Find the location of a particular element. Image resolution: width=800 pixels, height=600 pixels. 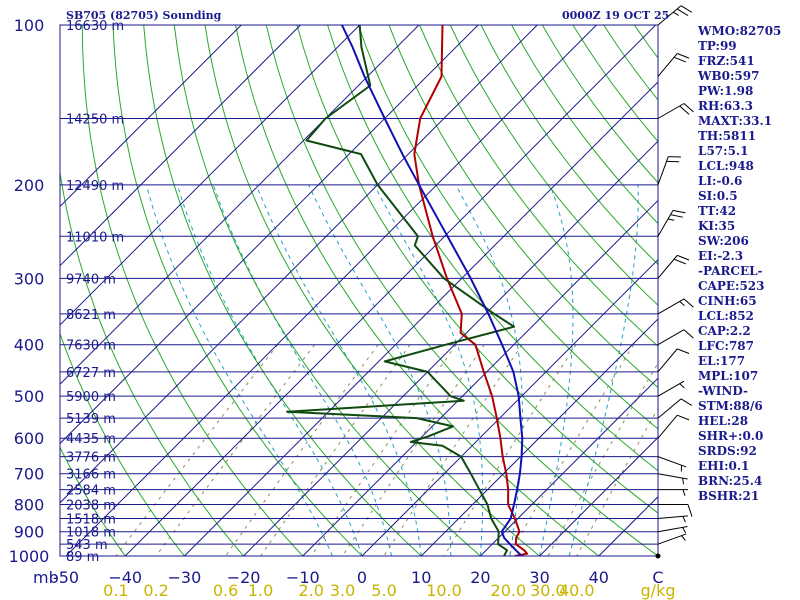

temperature-tick-label: −20 is located at coordinates (244, 577).